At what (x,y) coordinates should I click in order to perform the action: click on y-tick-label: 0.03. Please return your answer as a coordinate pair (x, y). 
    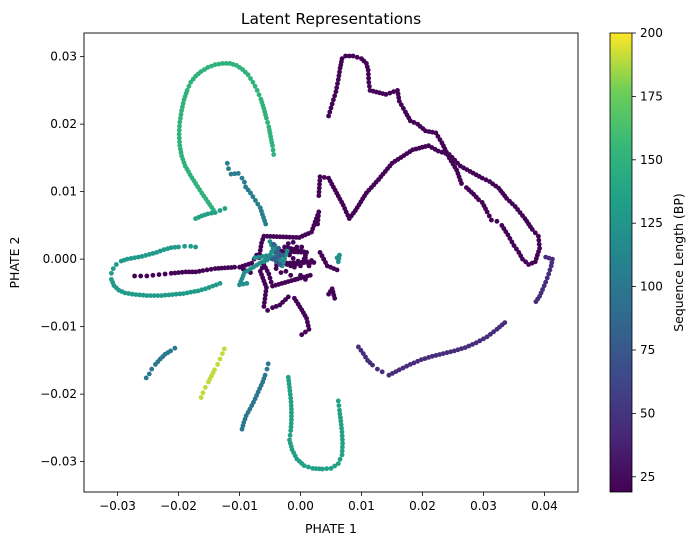
    Looking at the image, I should click on (63, 57).